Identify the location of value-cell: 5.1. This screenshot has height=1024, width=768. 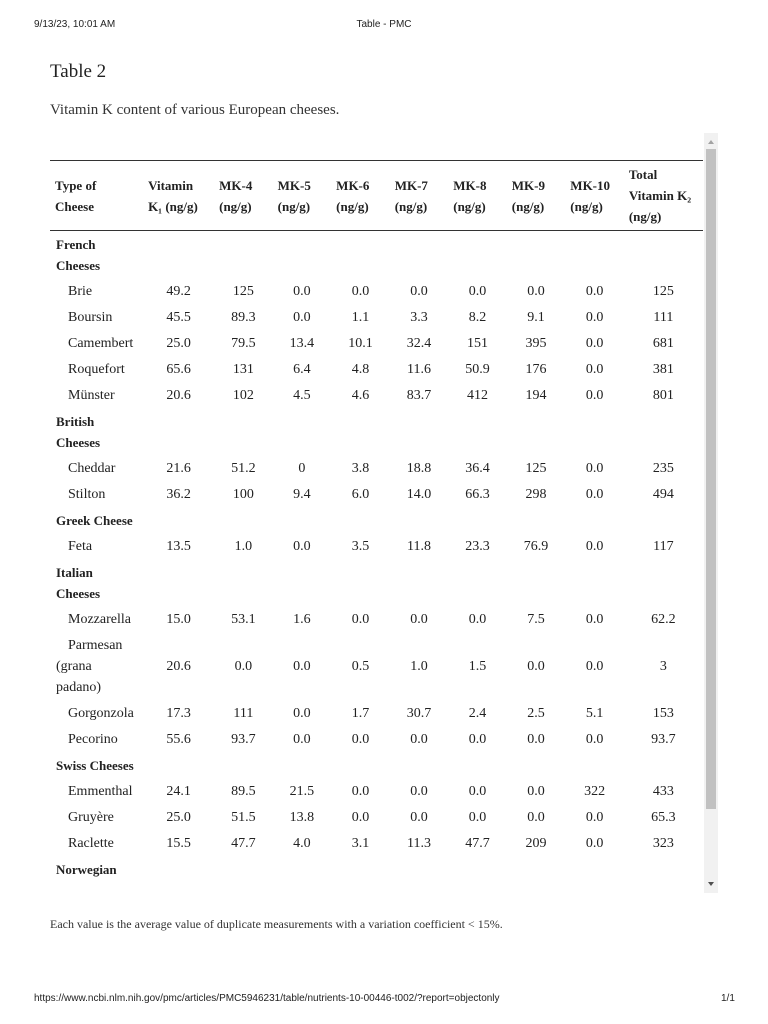
(594, 713).